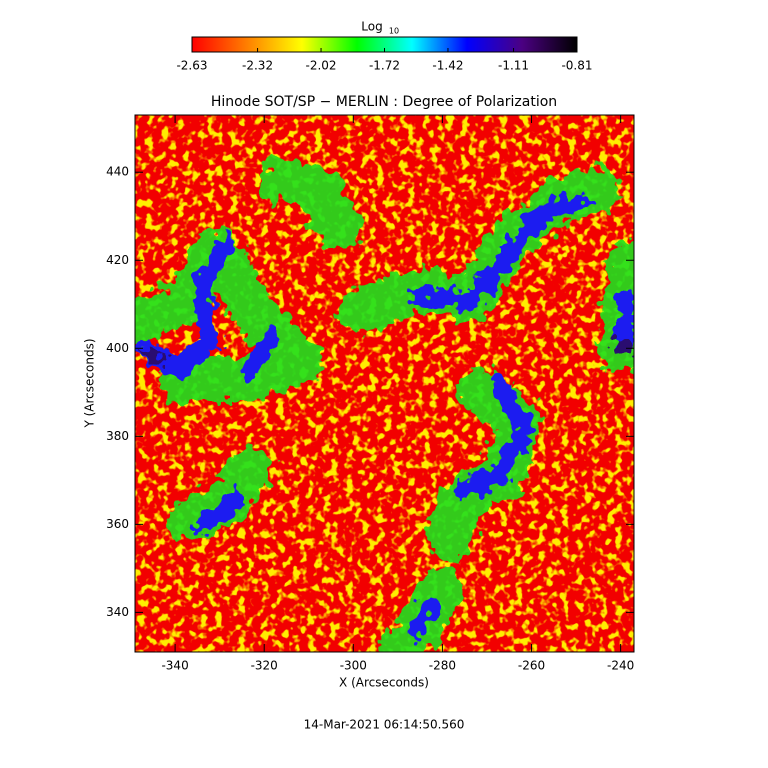  Describe the element at coordinates (353, 666) in the screenshot. I see `x-tick-label: -300` at that location.